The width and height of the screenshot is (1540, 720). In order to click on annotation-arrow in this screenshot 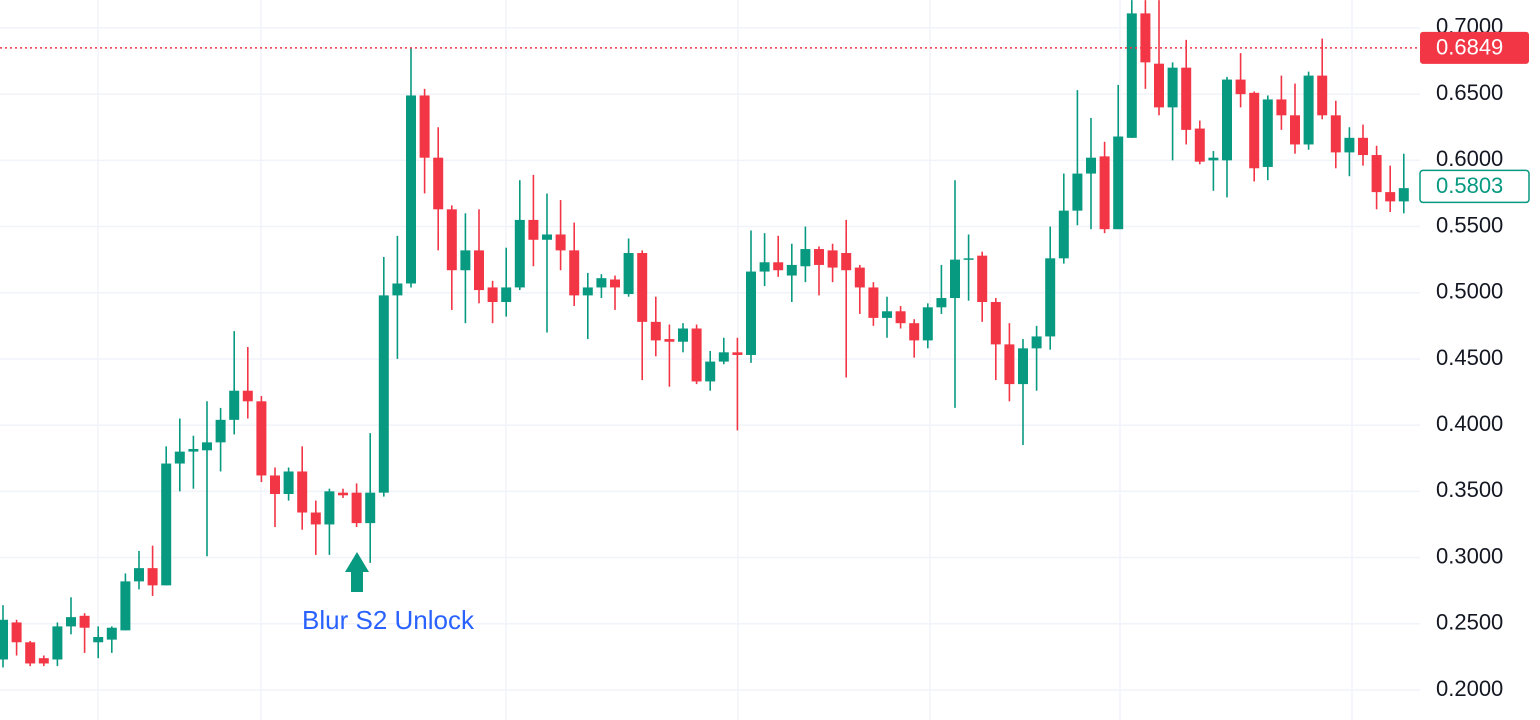, I will do `click(357, 572)`.